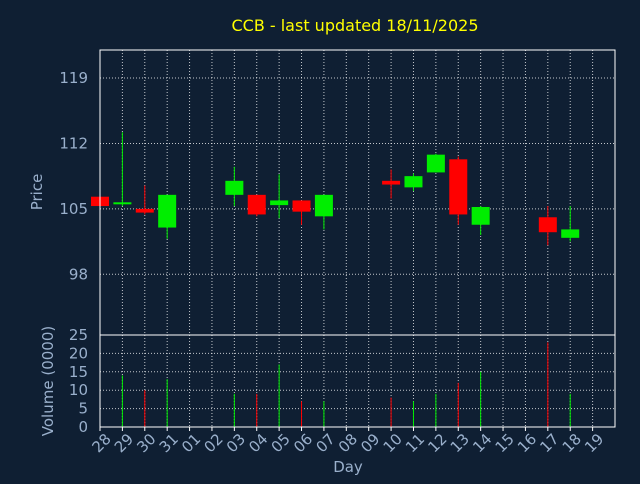  I want to click on volume-tick-label: 0, so click(83, 427).